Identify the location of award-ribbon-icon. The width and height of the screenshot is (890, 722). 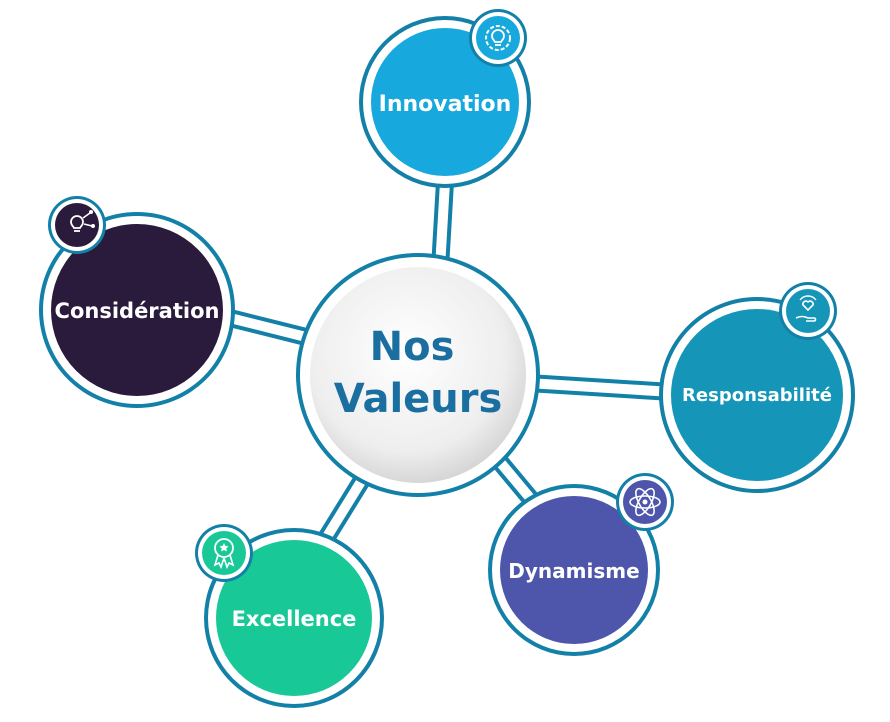
(224, 553).